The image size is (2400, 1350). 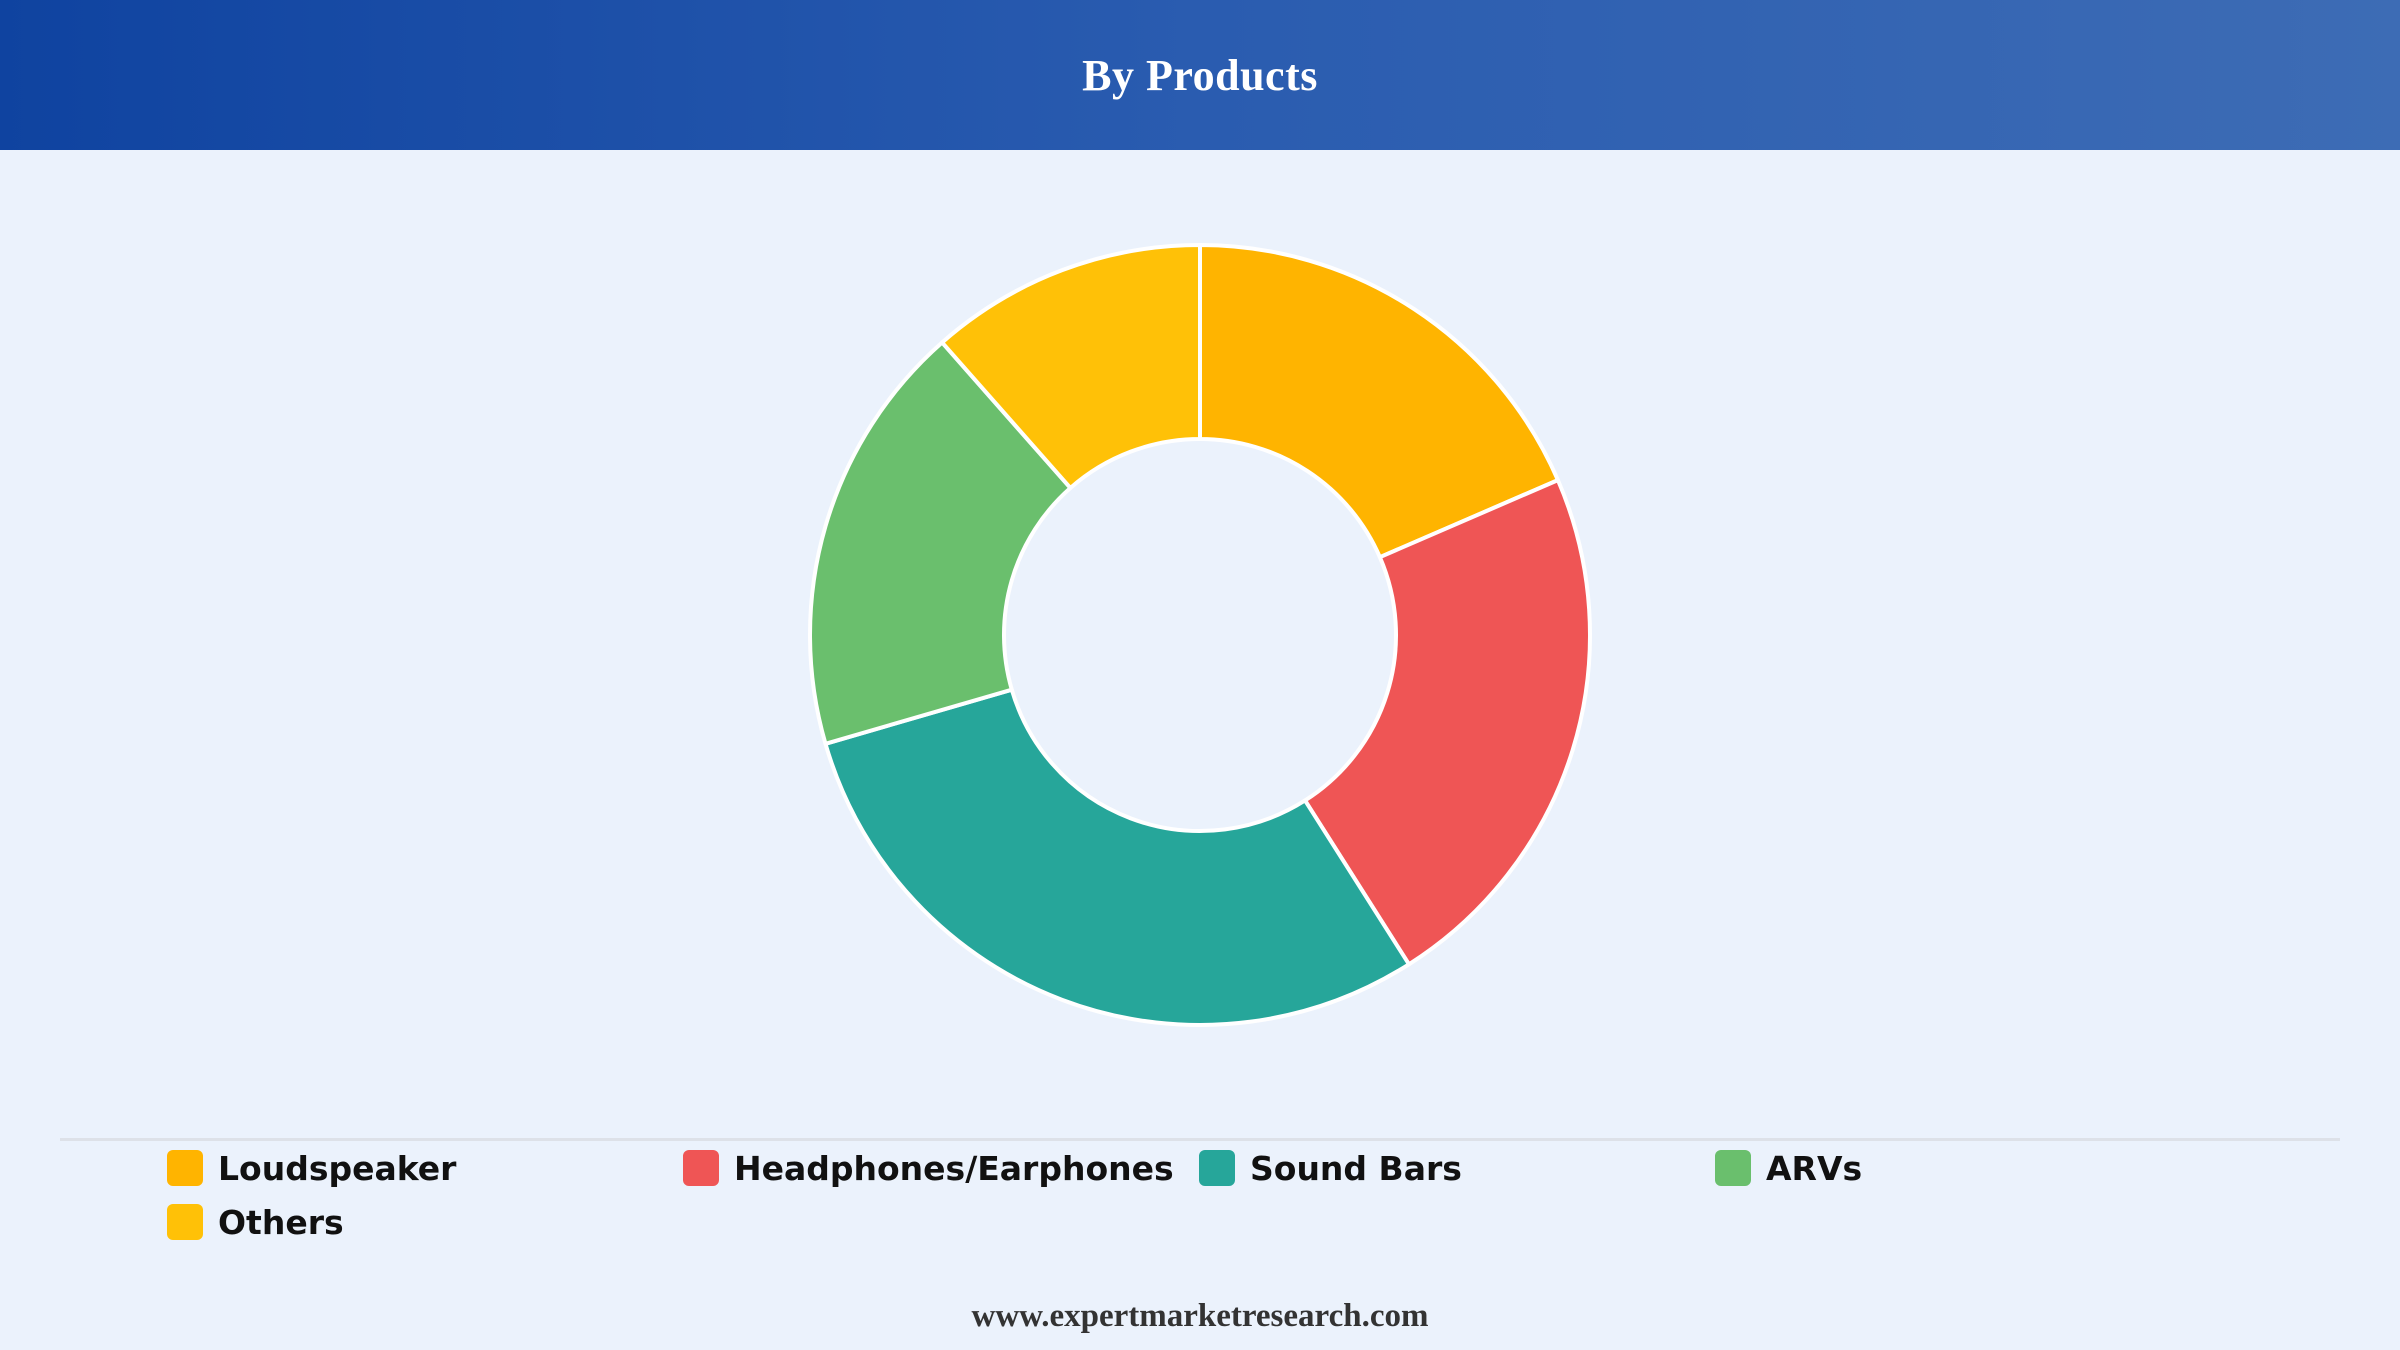 What do you see at coordinates (954, 1168) in the screenshot?
I see `legend-label: Headphones/Earphones` at bounding box center [954, 1168].